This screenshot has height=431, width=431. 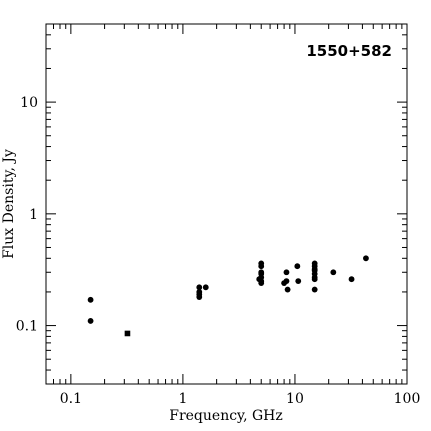 What do you see at coordinates (226, 416) in the screenshot?
I see `x-axis-label: Frequency, GHz` at bounding box center [226, 416].